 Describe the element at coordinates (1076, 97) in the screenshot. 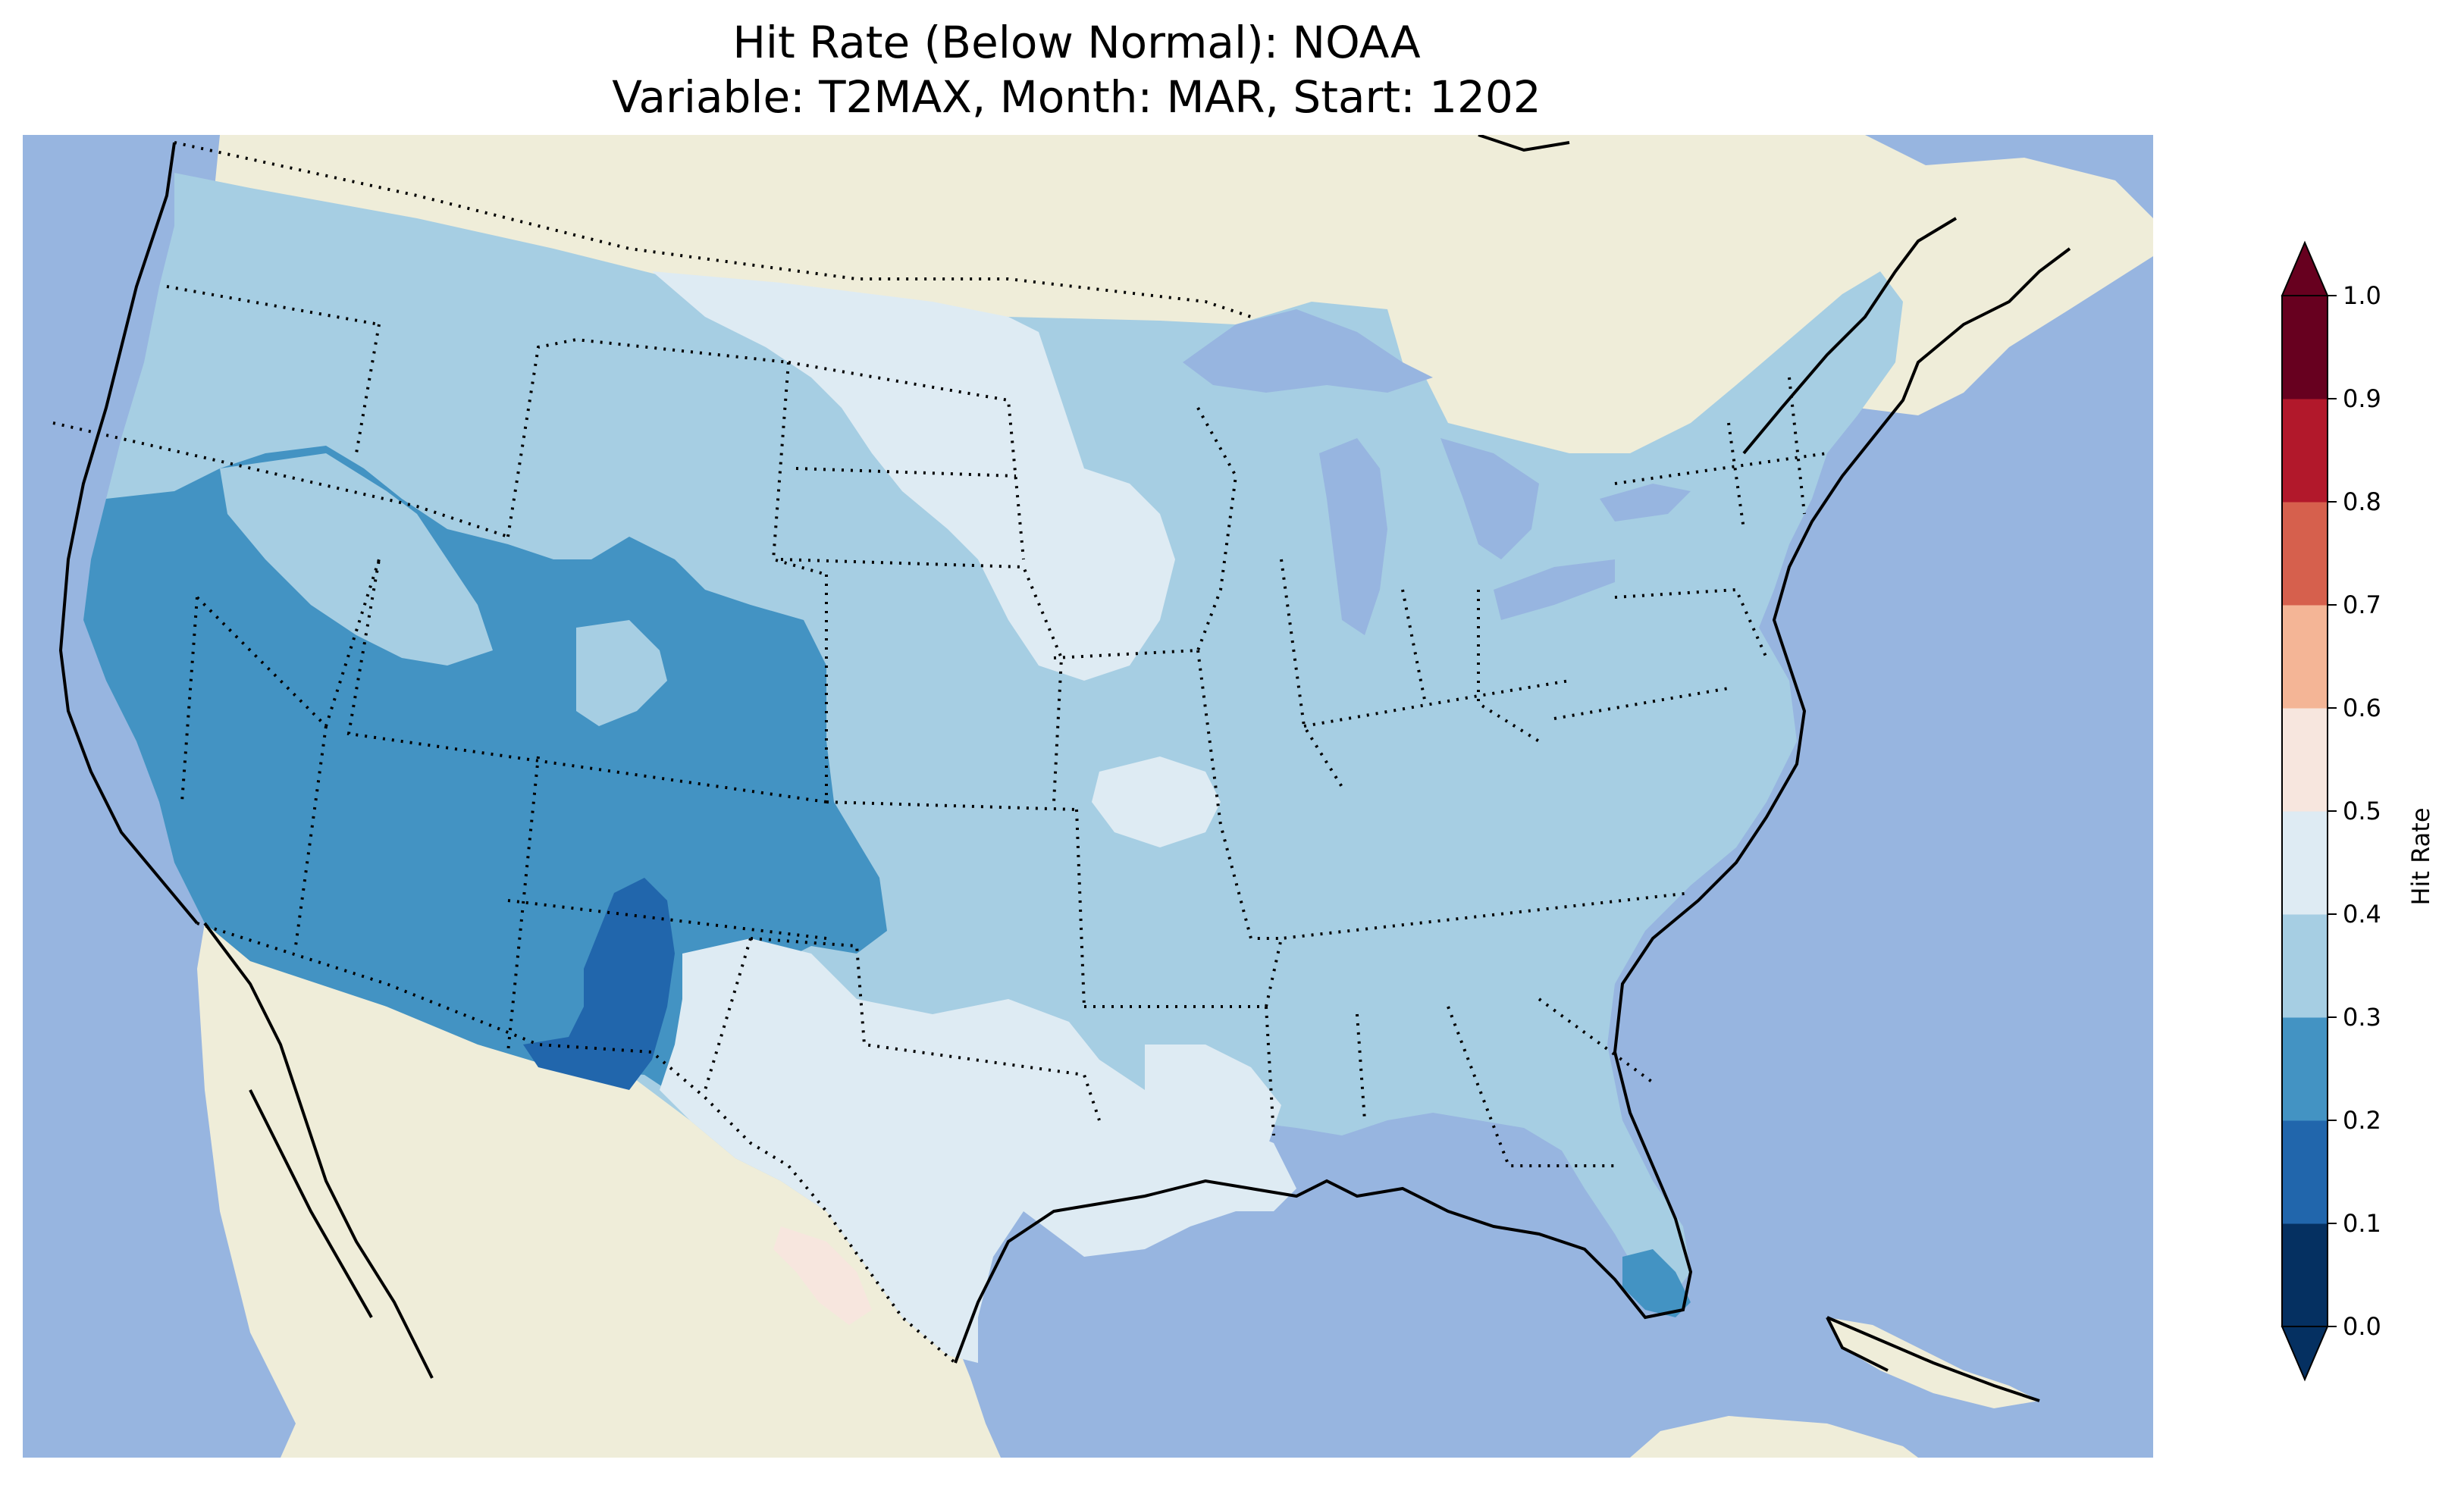

I see `title-line-2: Variable: T2MAX, Month: MAR, Start: 1202` at that location.